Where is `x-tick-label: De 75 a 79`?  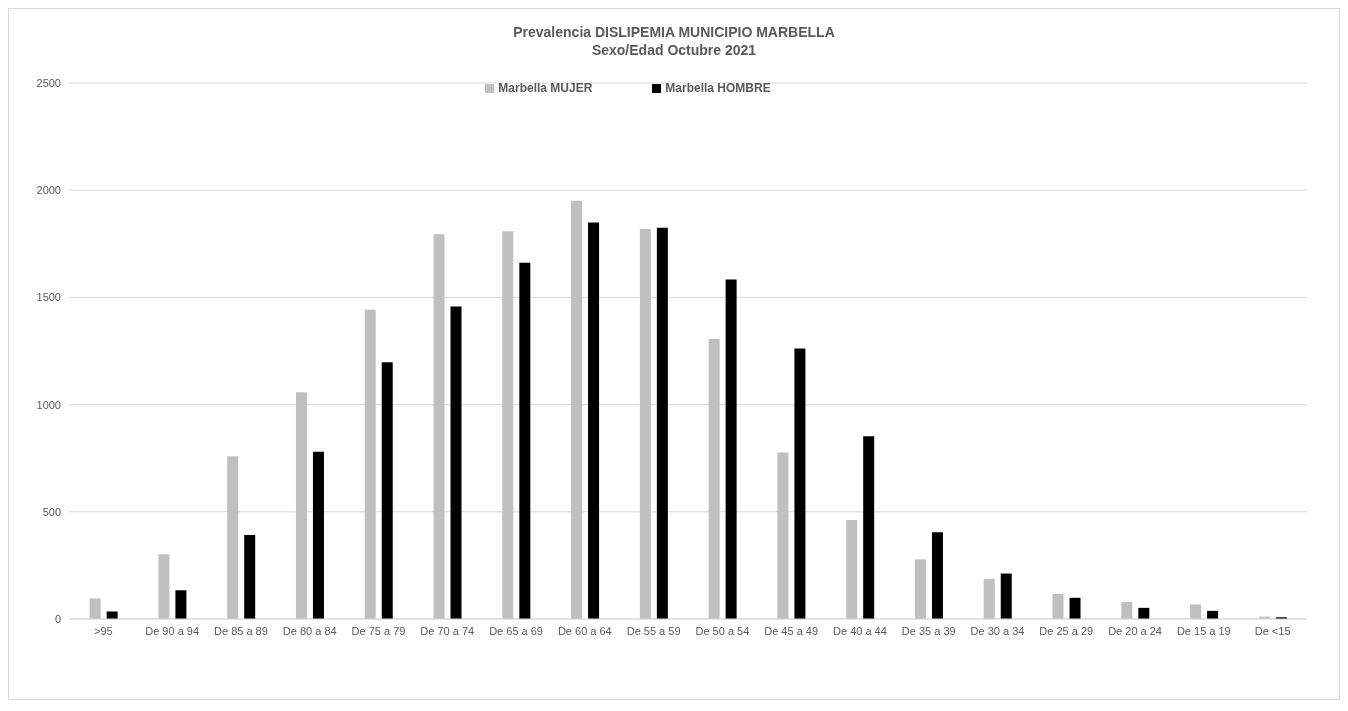 x-tick-label: De 75 a 79 is located at coordinates (378, 630).